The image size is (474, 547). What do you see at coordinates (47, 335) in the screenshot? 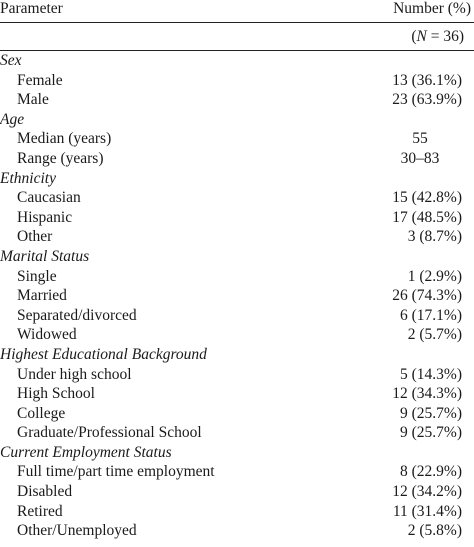
I see `row-label: Widowed` at bounding box center [47, 335].